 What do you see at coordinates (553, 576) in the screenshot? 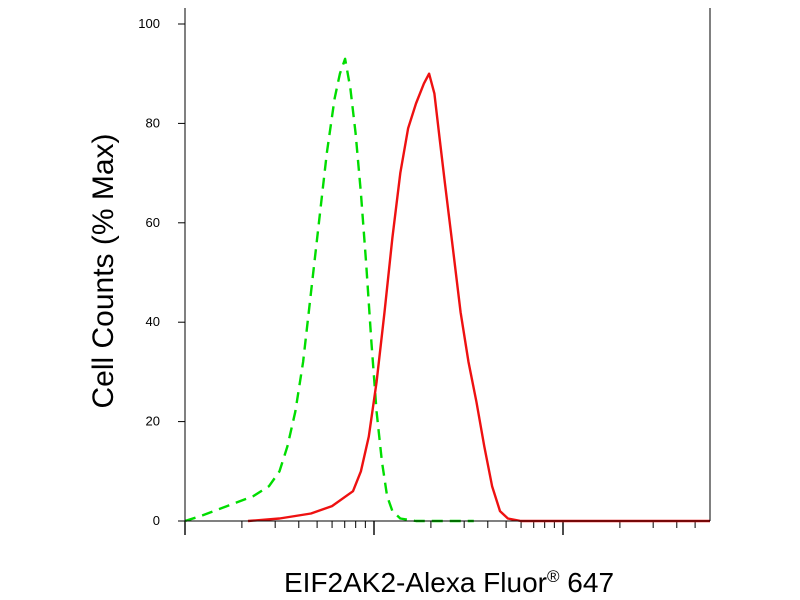
I see `x-axis-label-superscript: ®` at bounding box center [553, 576].